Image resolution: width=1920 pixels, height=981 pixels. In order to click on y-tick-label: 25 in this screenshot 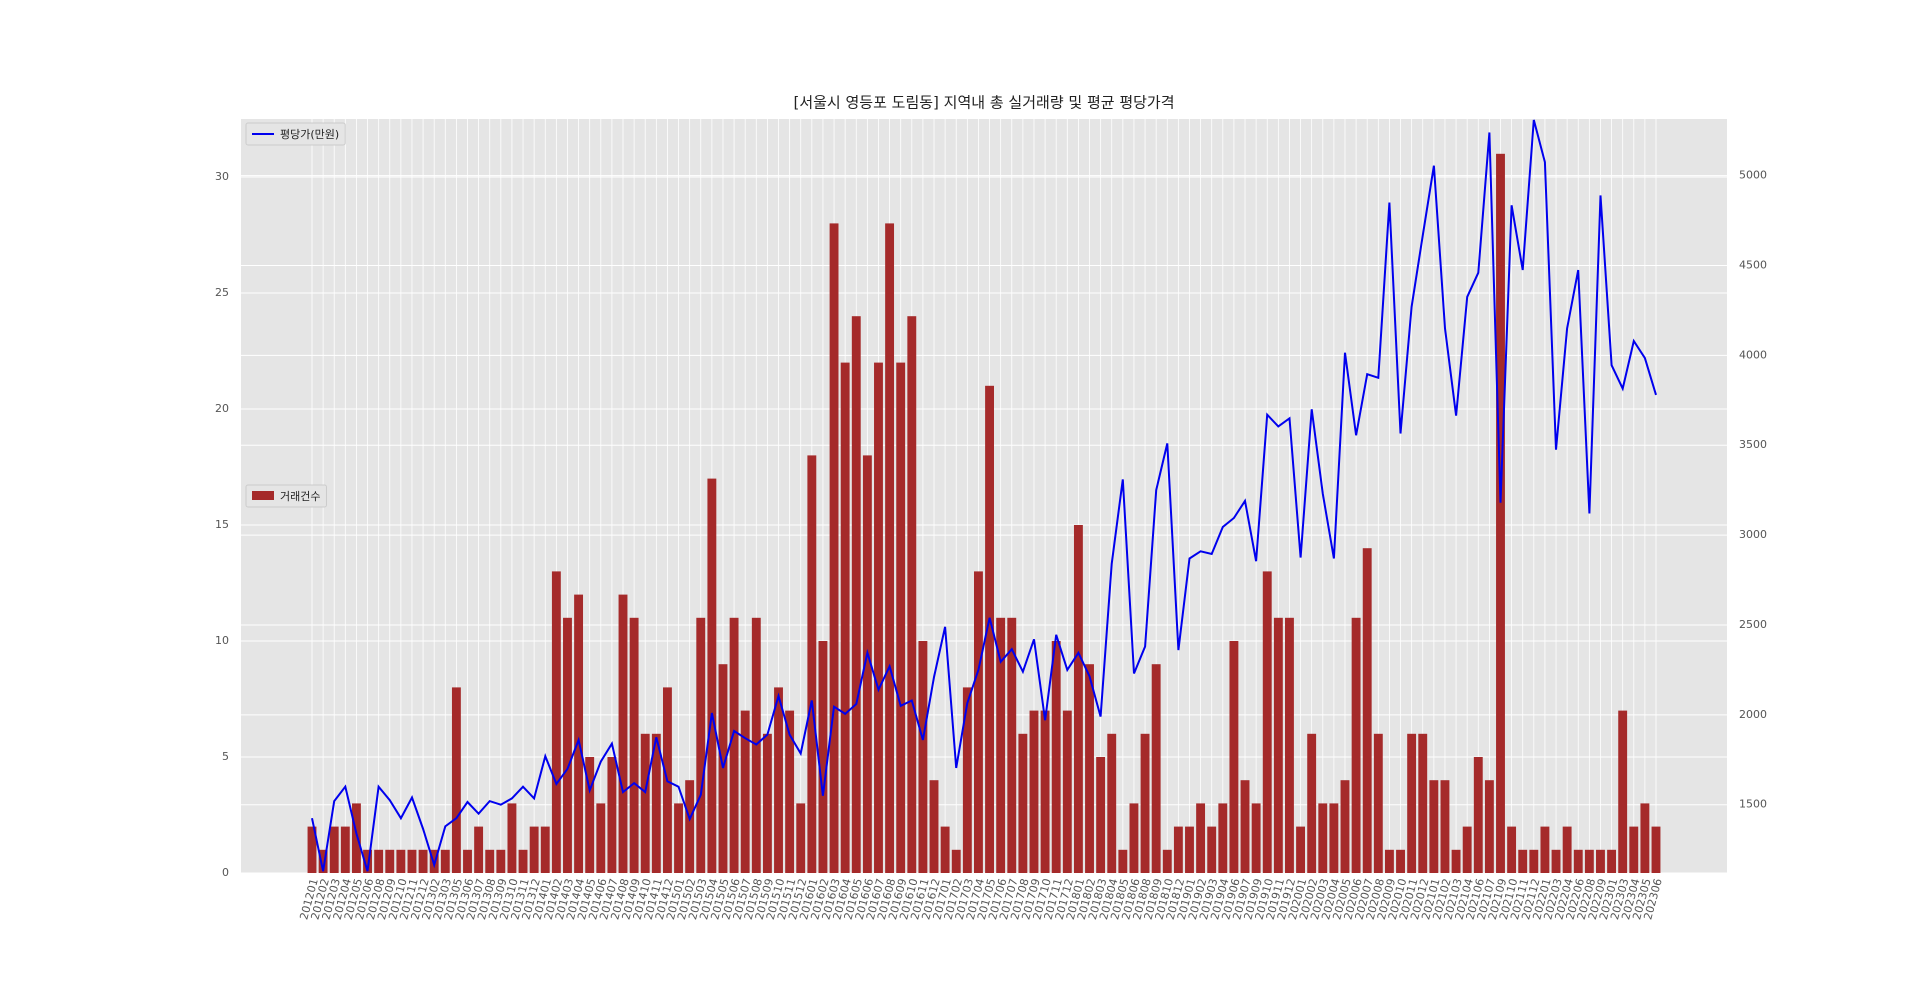, I will do `click(222, 292)`.